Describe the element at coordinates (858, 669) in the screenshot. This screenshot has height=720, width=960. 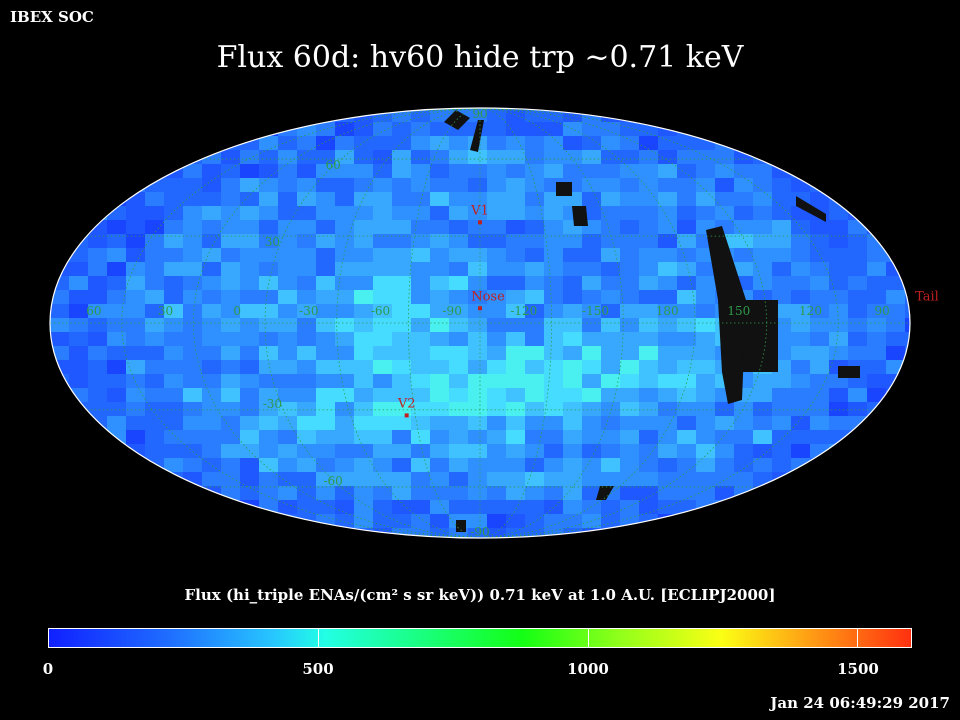
I see `colorbar-label: 1500` at that location.